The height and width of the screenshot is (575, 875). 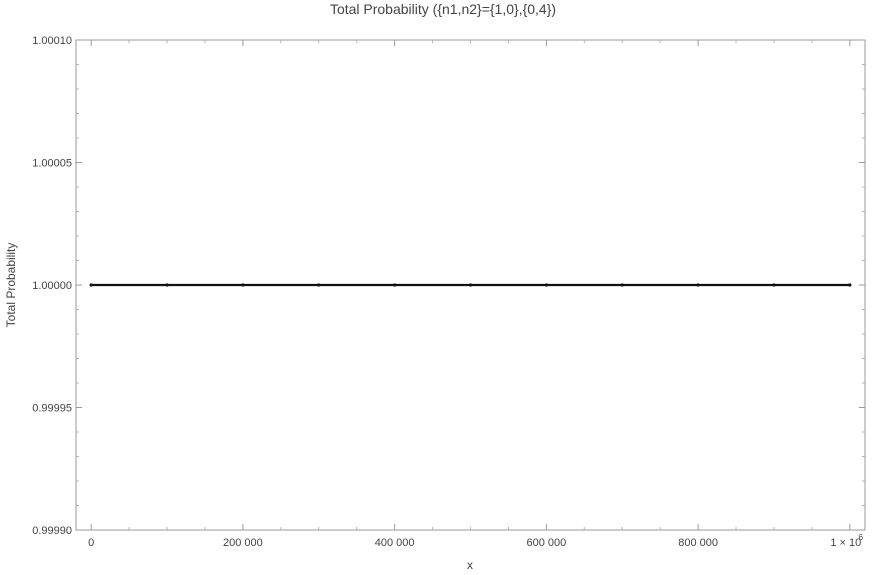 I want to click on x-tick-label: 0, so click(x=91, y=543).